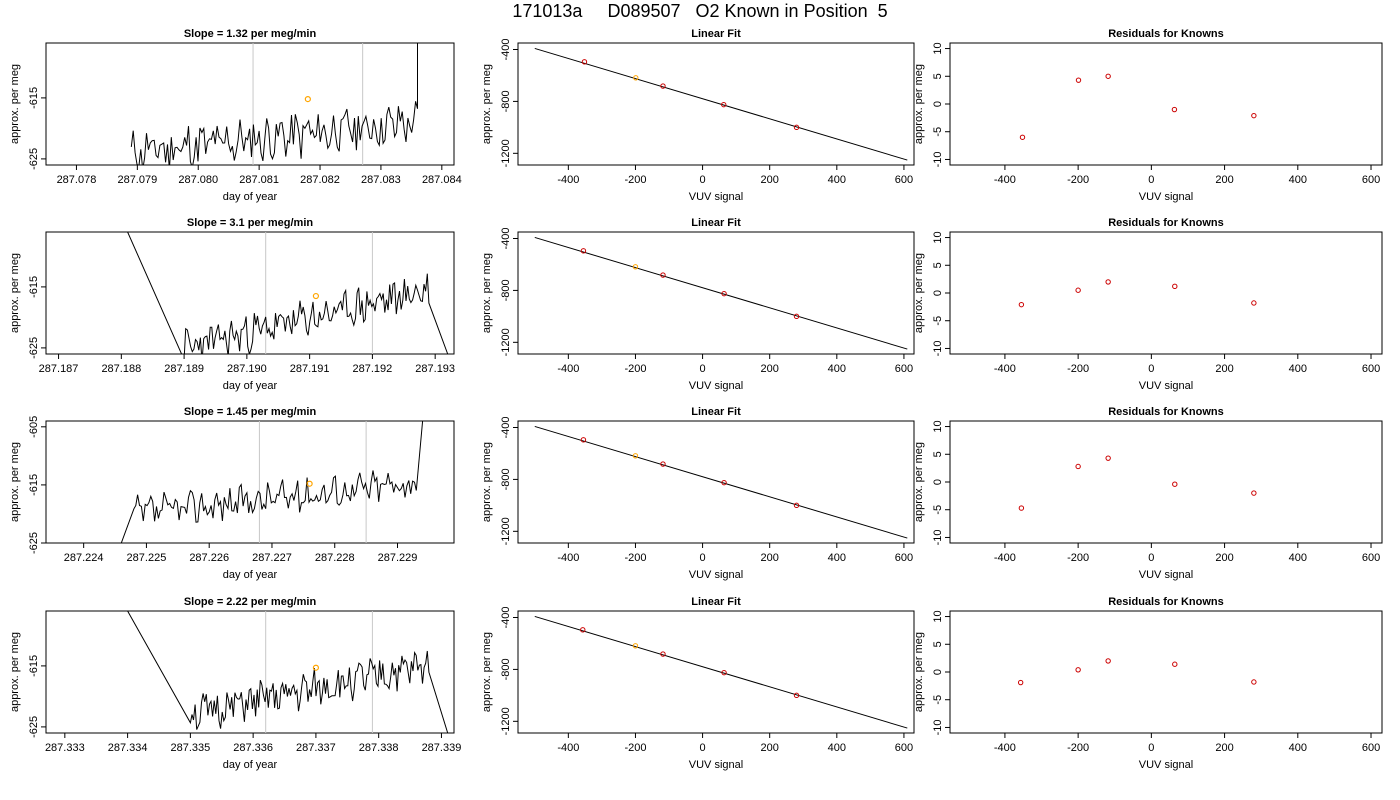 The image size is (1400, 800). What do you see at coordinates (938, 132) in the screenshot?
I see `y-tick-label: -5` at bounding box center [938, 132].